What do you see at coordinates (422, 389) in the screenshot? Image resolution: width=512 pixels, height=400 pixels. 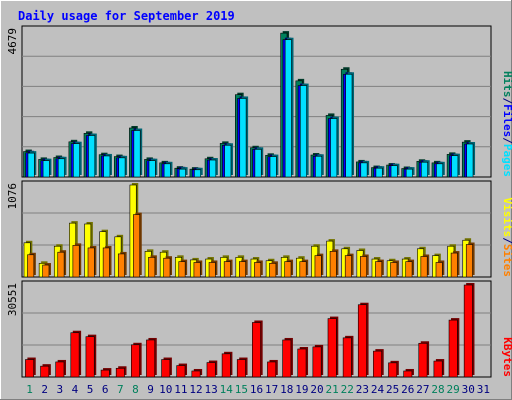 I see `x-tick-label: 27` at bounding box center [422, 389].